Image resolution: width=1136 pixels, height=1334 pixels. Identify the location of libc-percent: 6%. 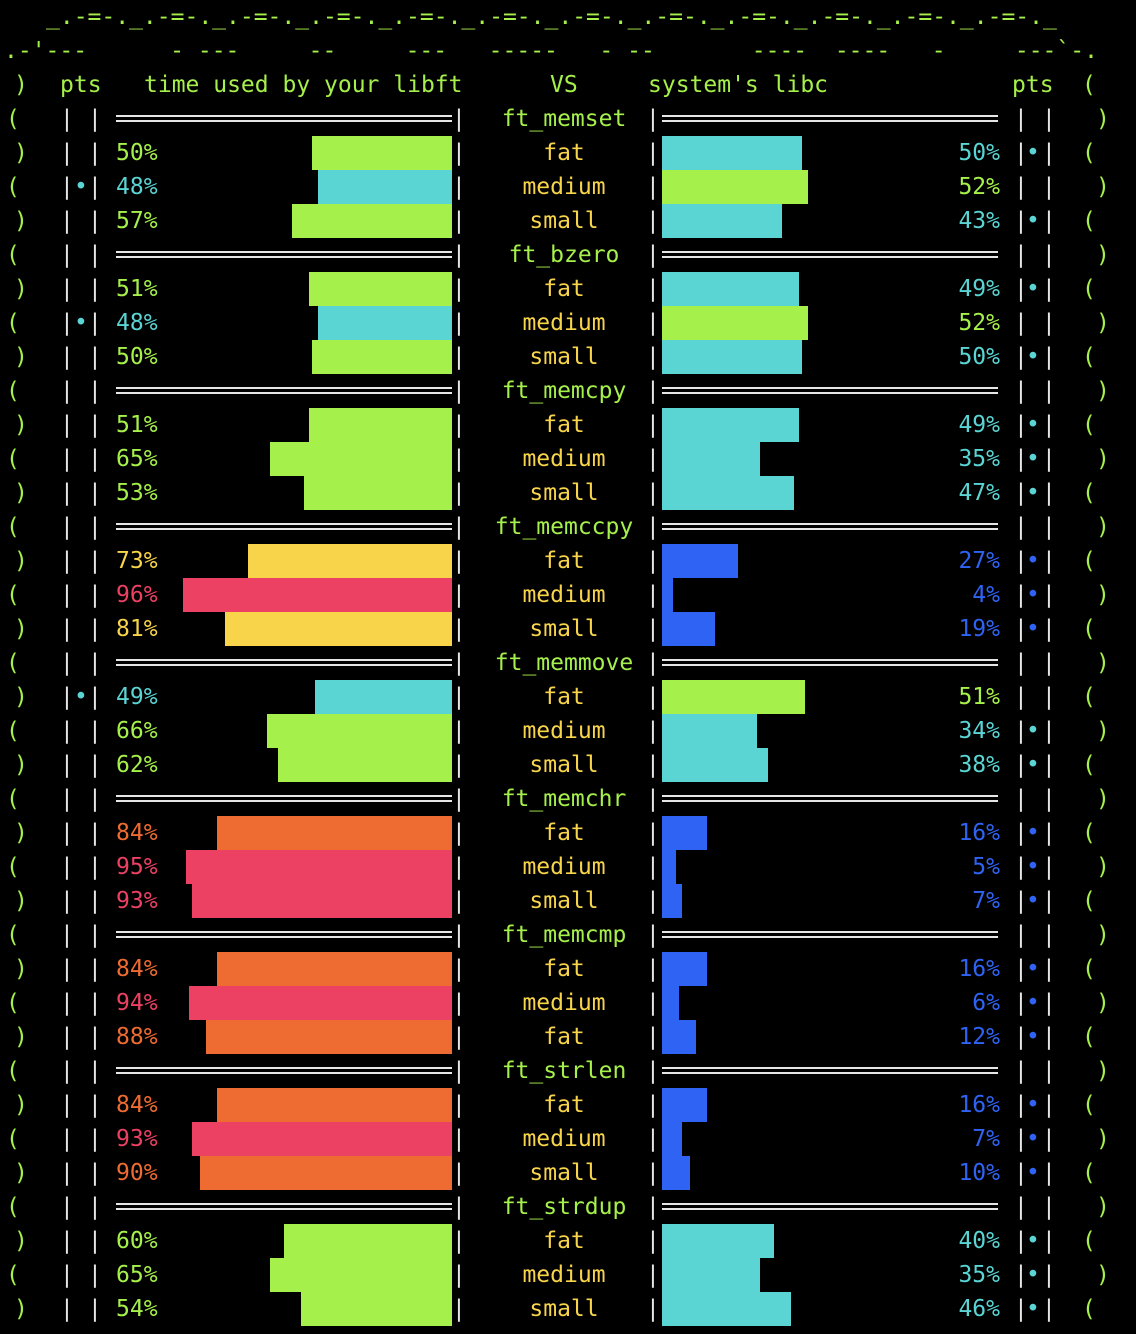
(986, 1003).